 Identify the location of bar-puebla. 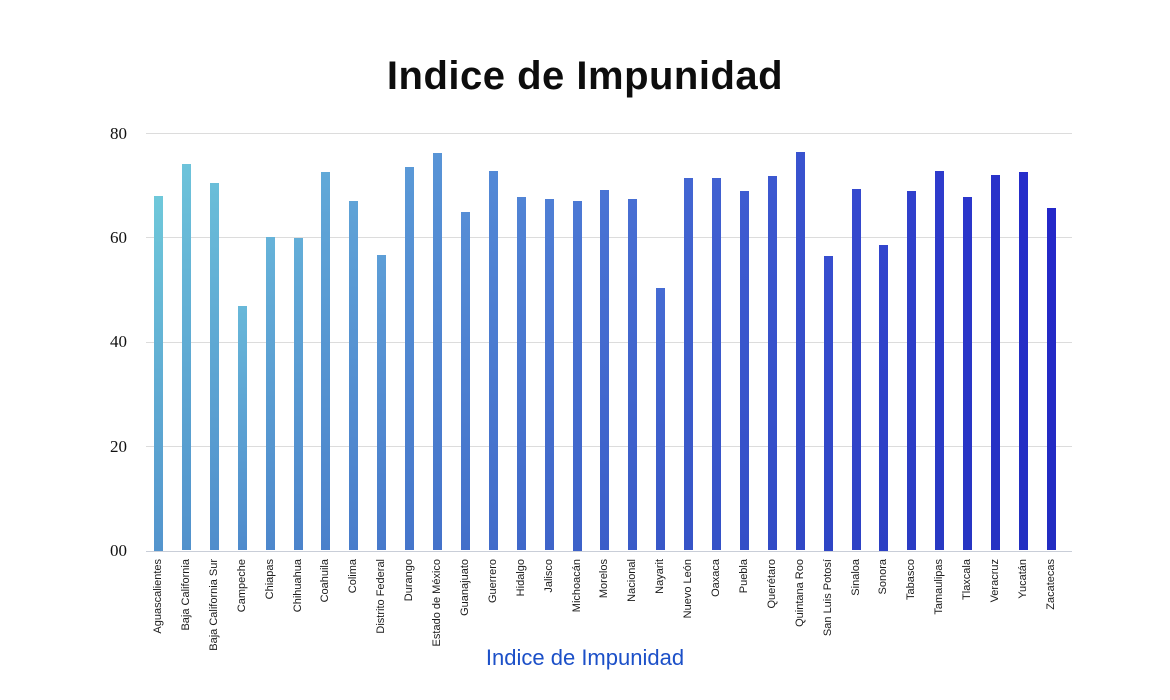
(744, 370).